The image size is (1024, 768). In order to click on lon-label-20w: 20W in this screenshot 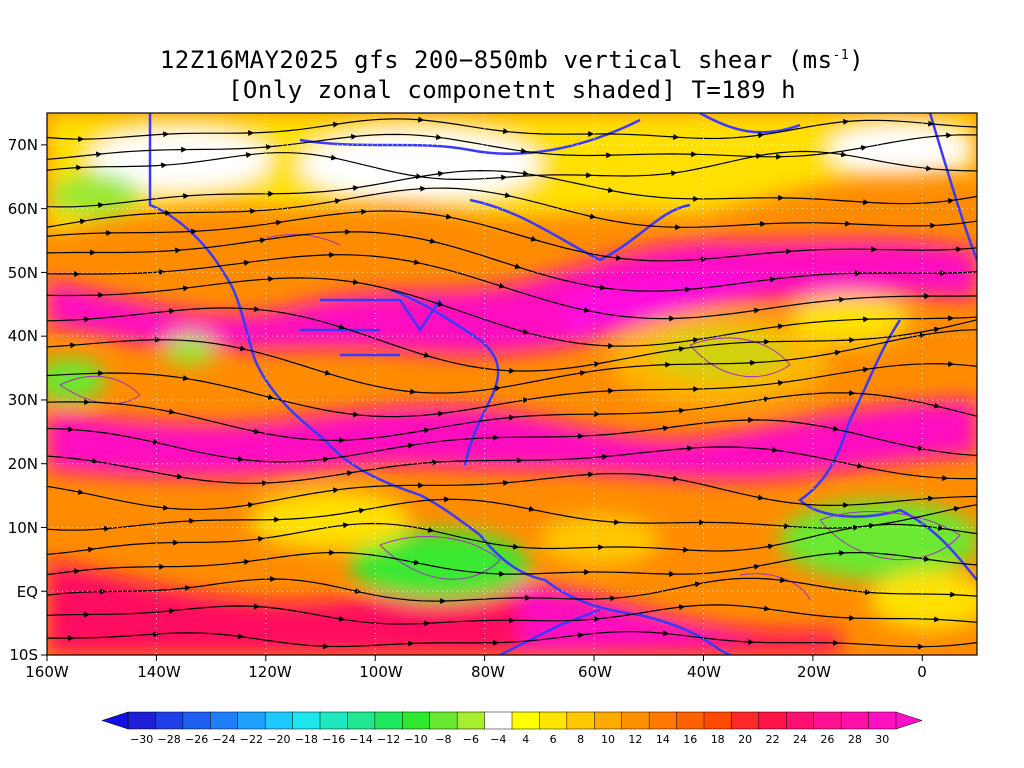, I will do `click(814, 672)`.